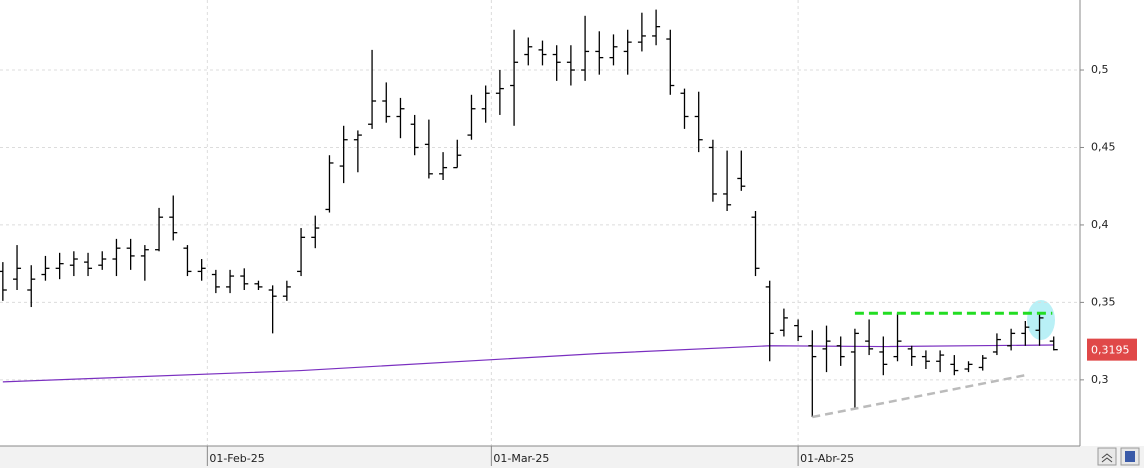 The height and width of the screenshot is (468, 1144). I want to click on y-tick-label: 0,45, so click(1103, 146).